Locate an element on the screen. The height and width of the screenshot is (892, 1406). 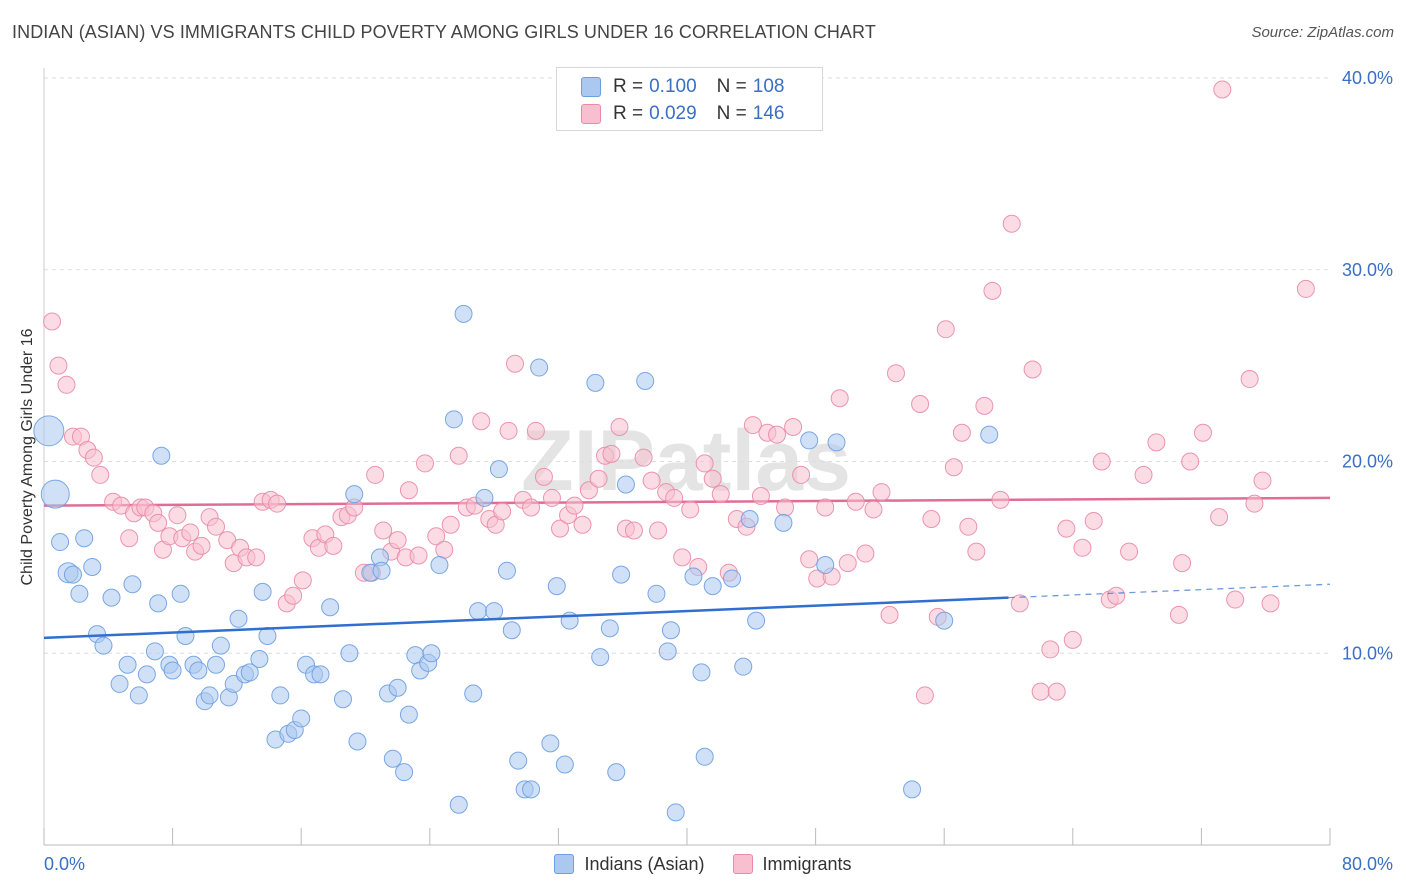
source-label: Source: ZipAtlas.com is located at coordinates (1322, 32).